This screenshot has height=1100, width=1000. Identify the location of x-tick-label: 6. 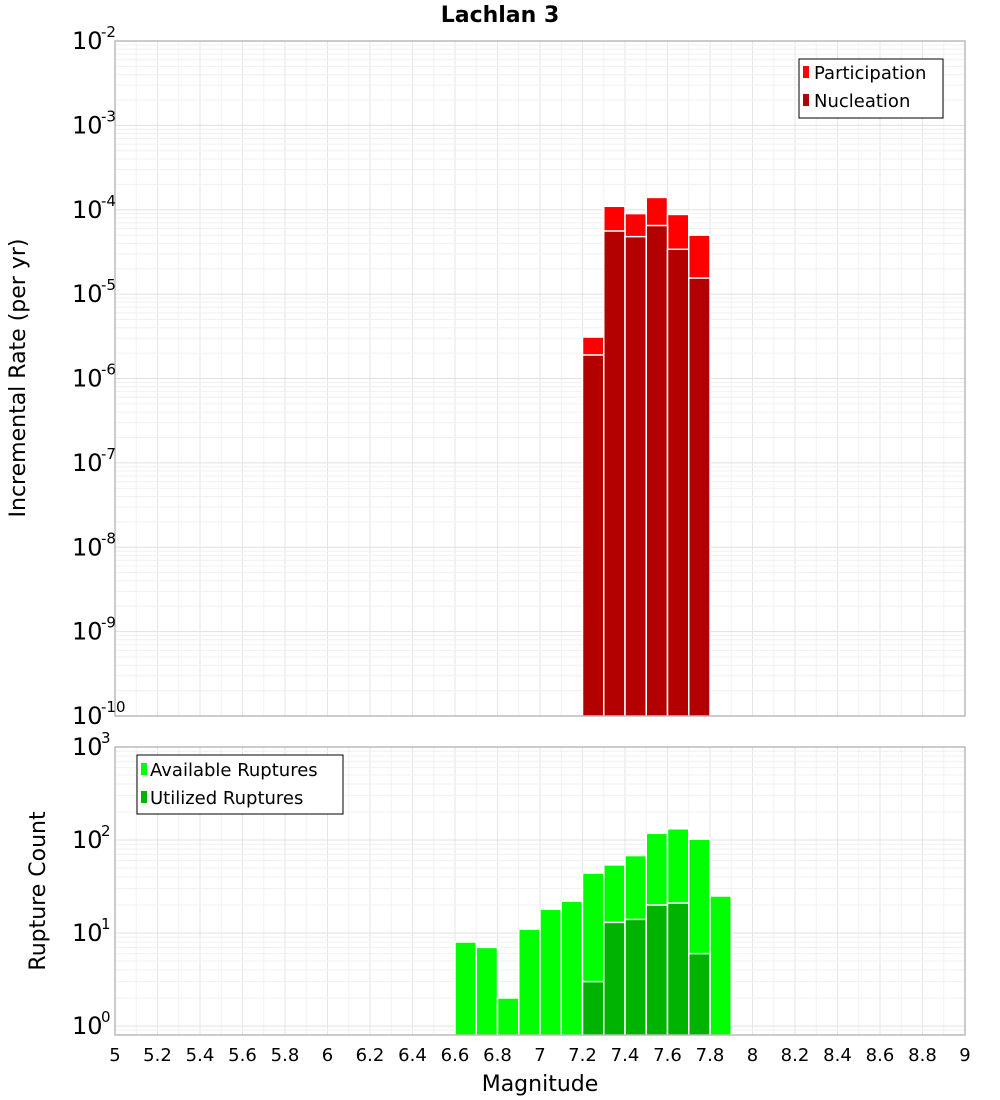
(327, 1055).